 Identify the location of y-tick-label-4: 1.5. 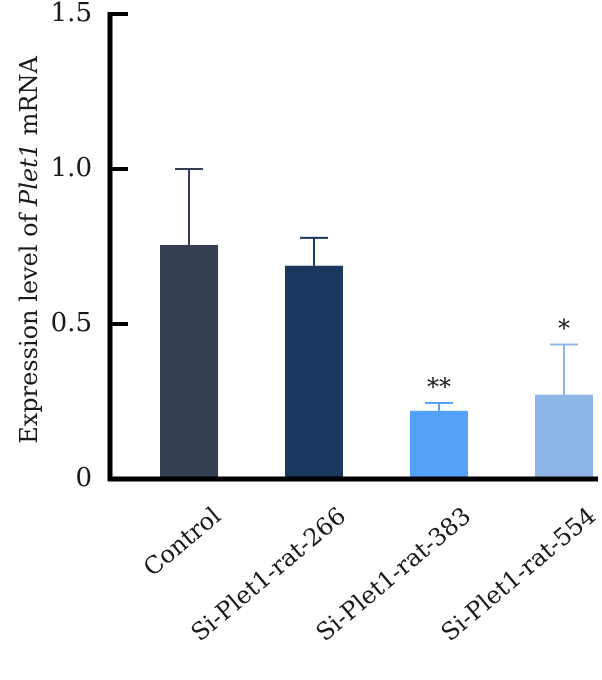
(71, 14).